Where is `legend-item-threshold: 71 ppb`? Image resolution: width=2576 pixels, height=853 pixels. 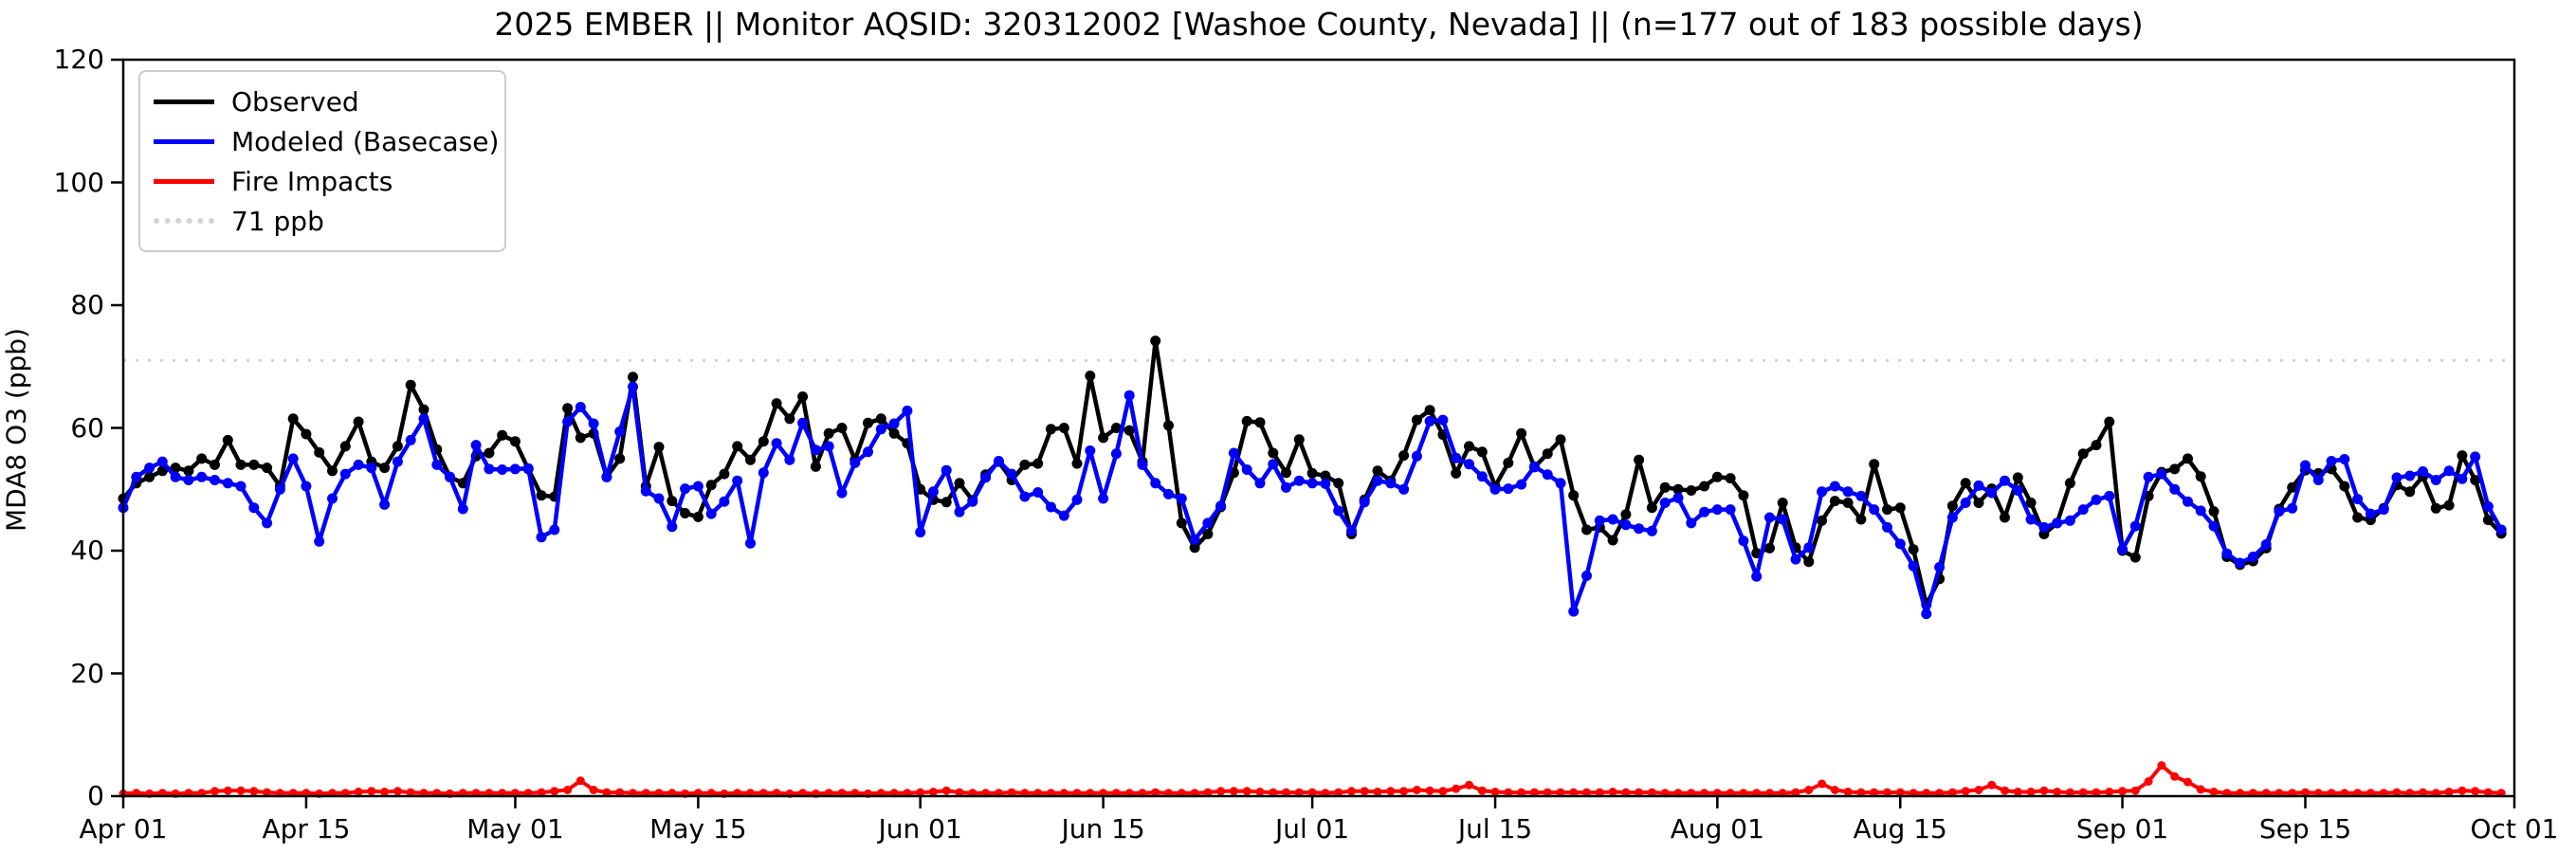 legend-item-threshold: 71 ppb is located at coordinates (322, 221).